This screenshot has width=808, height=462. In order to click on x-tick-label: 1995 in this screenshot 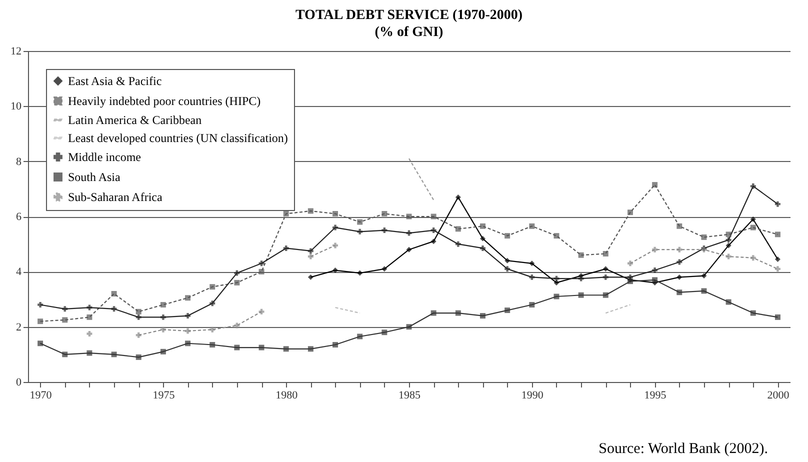, I will do `click(655, 396)`.